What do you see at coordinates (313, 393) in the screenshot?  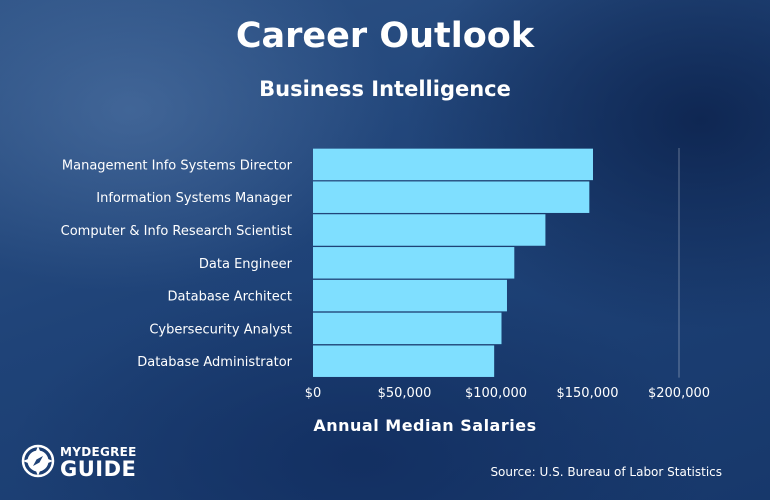 I see `x-tick-label: $0` at bounding box center [313, 393].